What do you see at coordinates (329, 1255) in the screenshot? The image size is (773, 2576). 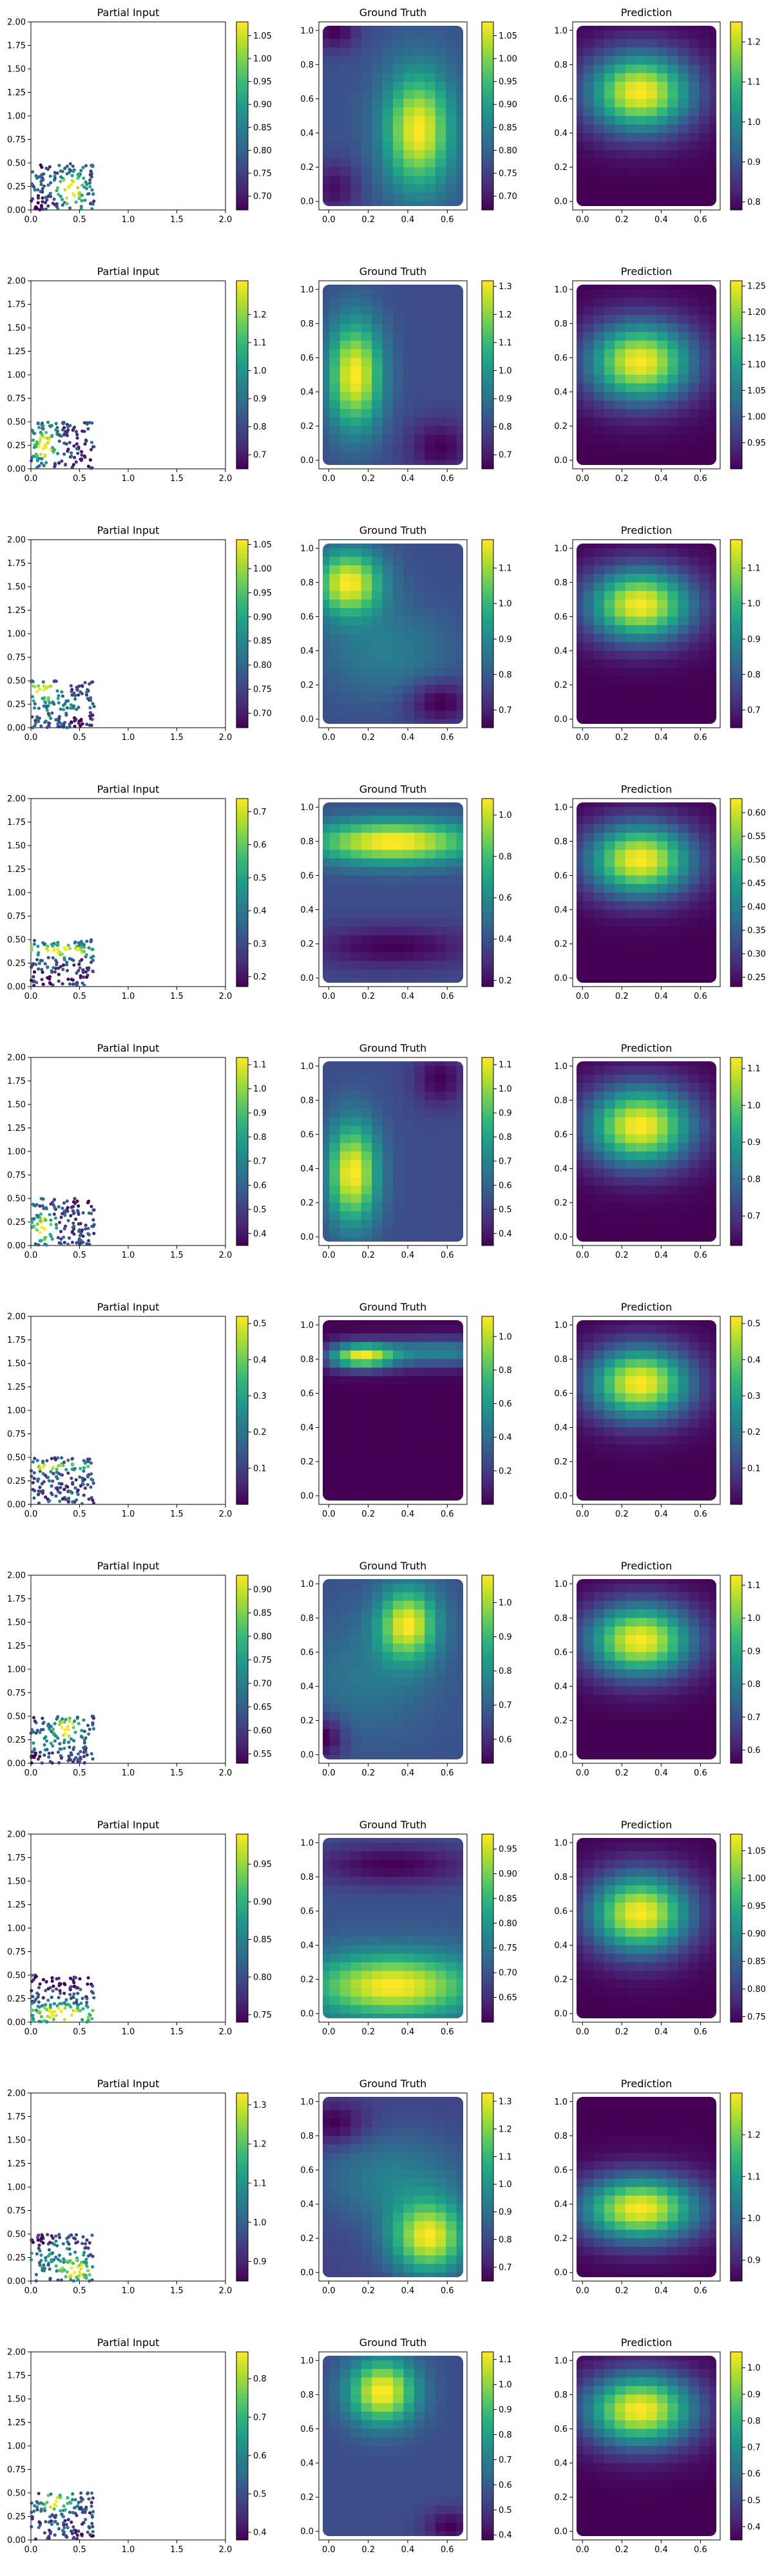 I see `x-tick-label: 0.0` at bounding box center [329, 1255].